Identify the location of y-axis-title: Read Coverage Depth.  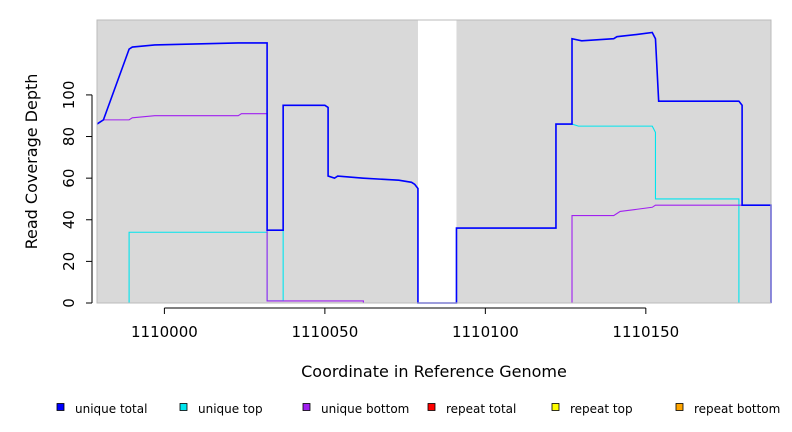
(31, 162).